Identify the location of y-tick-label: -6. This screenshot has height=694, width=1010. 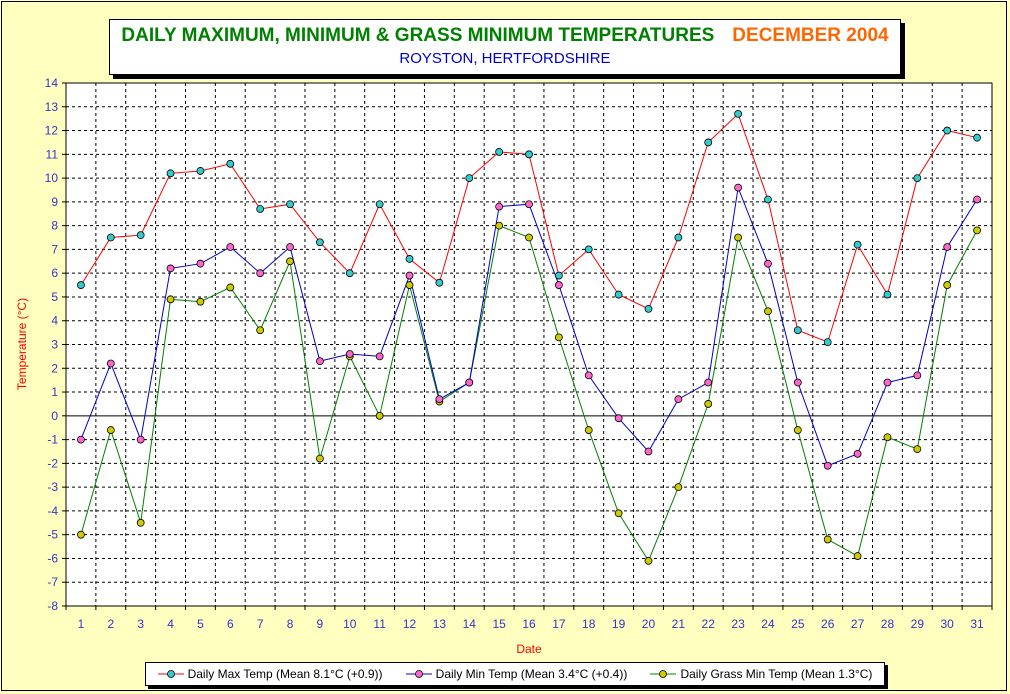
(52, 558).